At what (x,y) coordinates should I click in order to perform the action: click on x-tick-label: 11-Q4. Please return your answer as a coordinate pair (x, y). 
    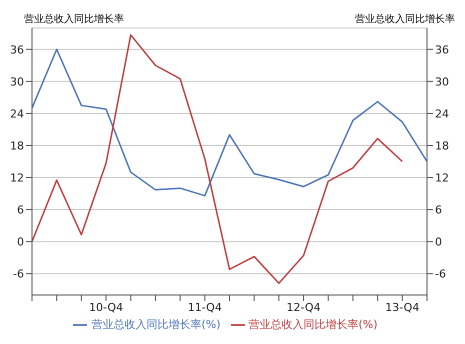
    Looking at the image, I should click on (205, 307).